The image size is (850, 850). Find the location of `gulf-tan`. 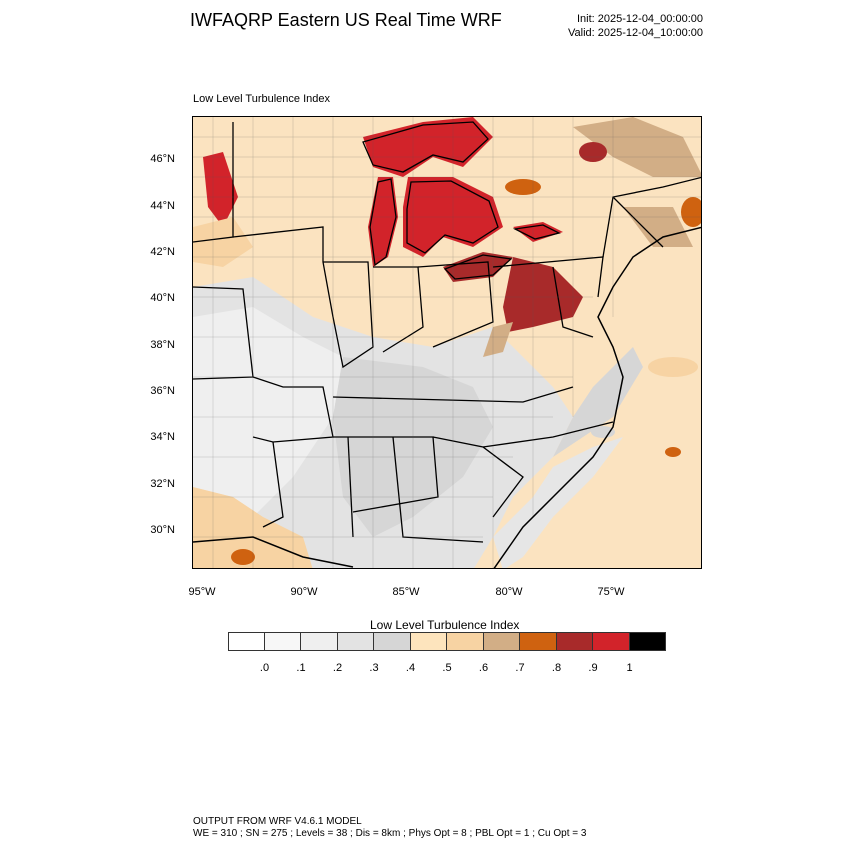

gulf-tan is located at coordinates (253, 527).